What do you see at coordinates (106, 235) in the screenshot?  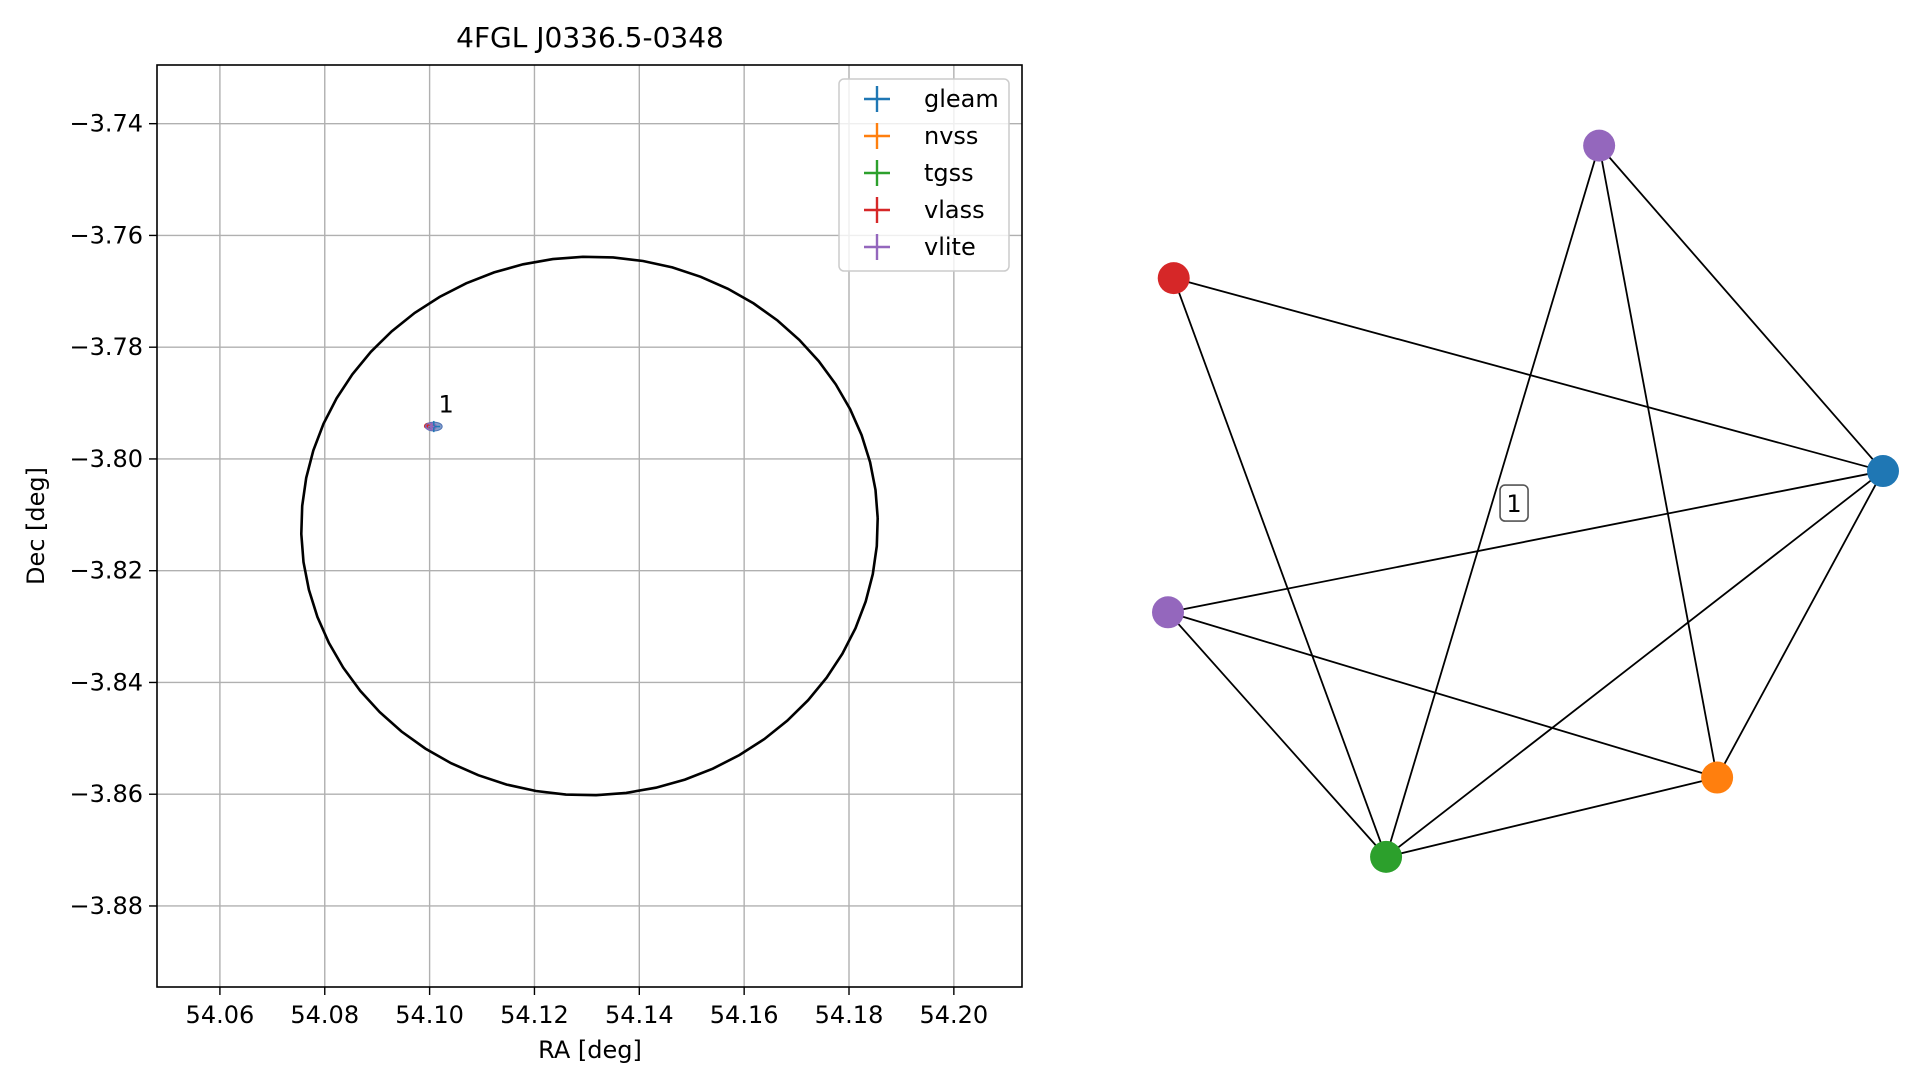 I see `y-tick-label: −3.76` at bounding box center [106, 235].